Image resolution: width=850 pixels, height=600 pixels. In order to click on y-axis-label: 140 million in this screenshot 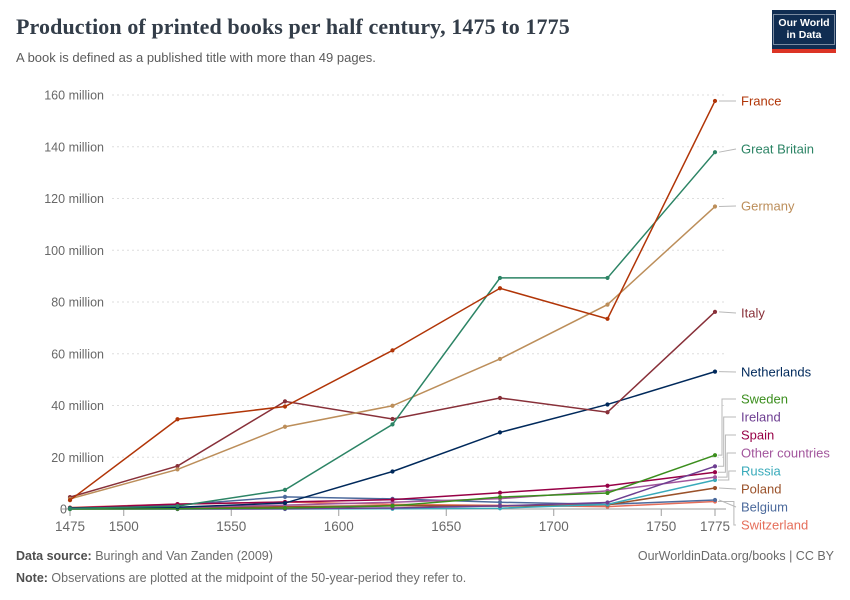, I will do `click(74, 147)`.